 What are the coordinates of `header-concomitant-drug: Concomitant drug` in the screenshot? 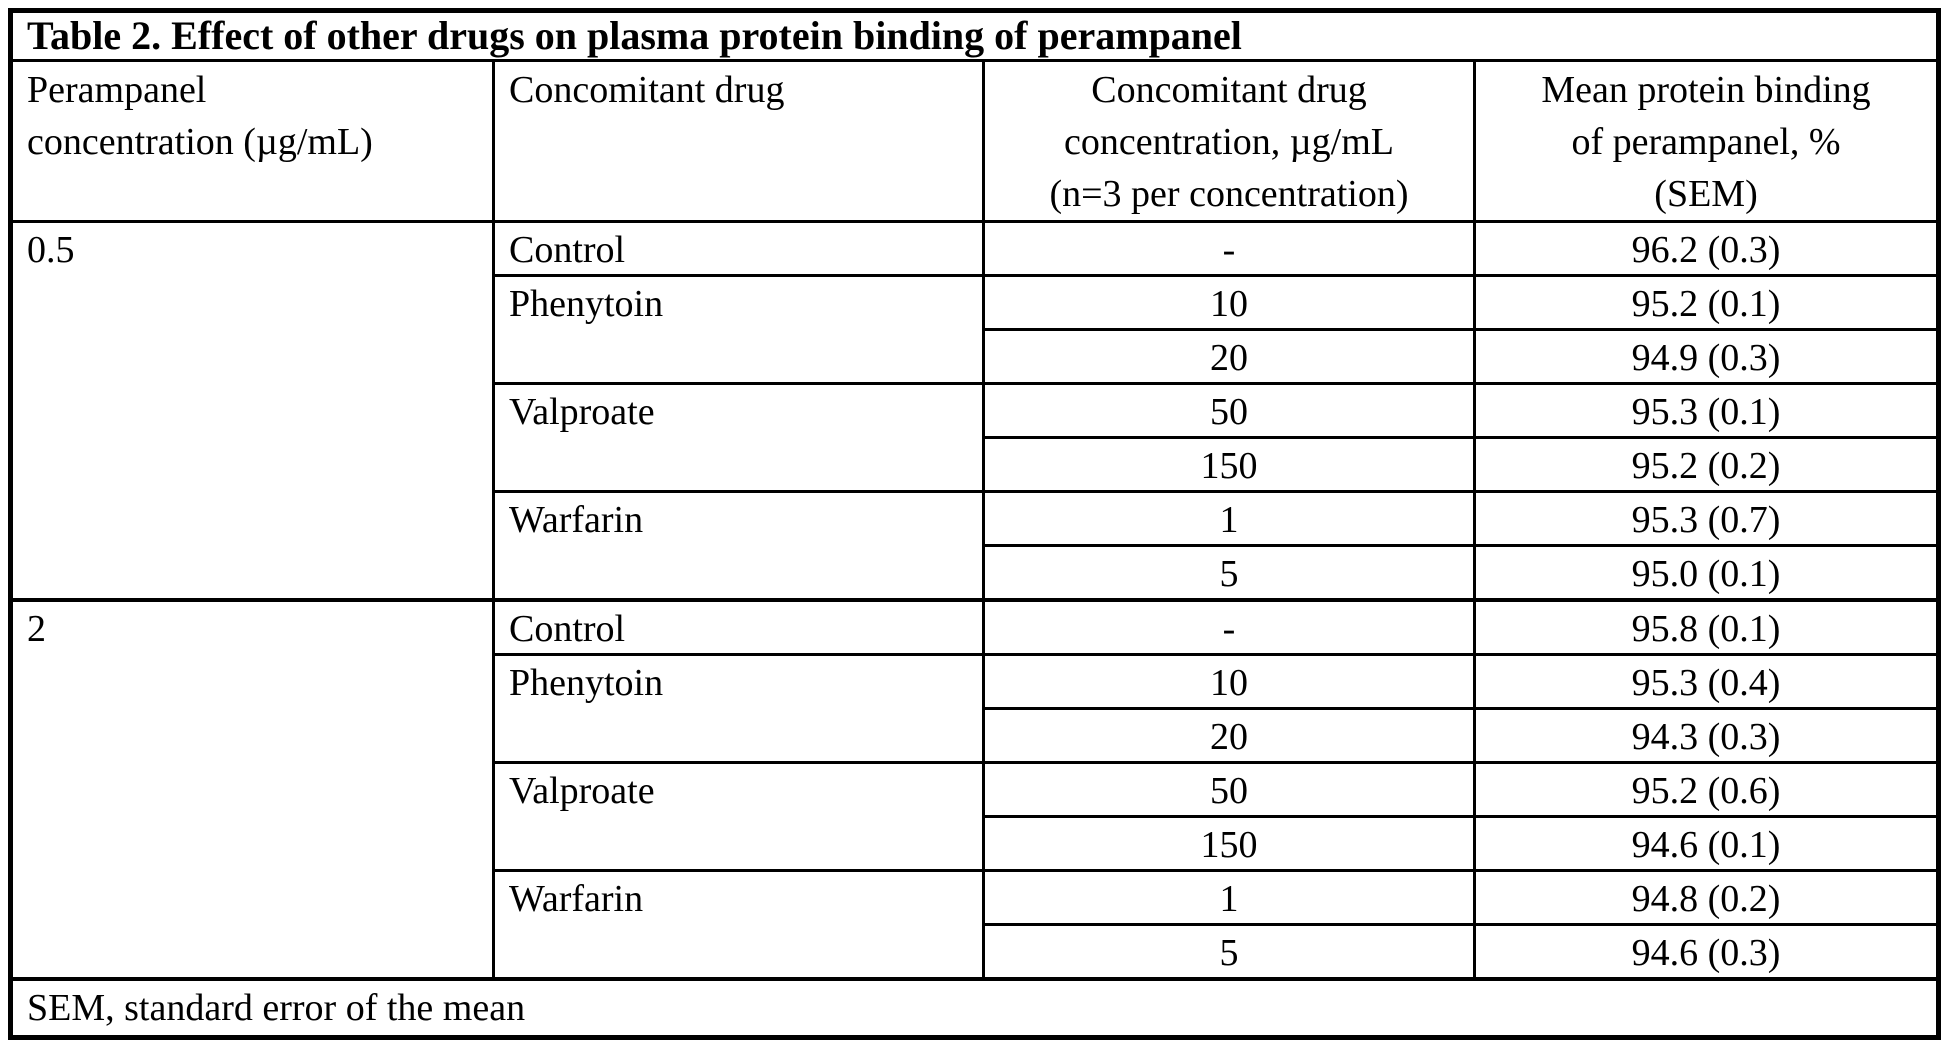 It's located at (738, 141).